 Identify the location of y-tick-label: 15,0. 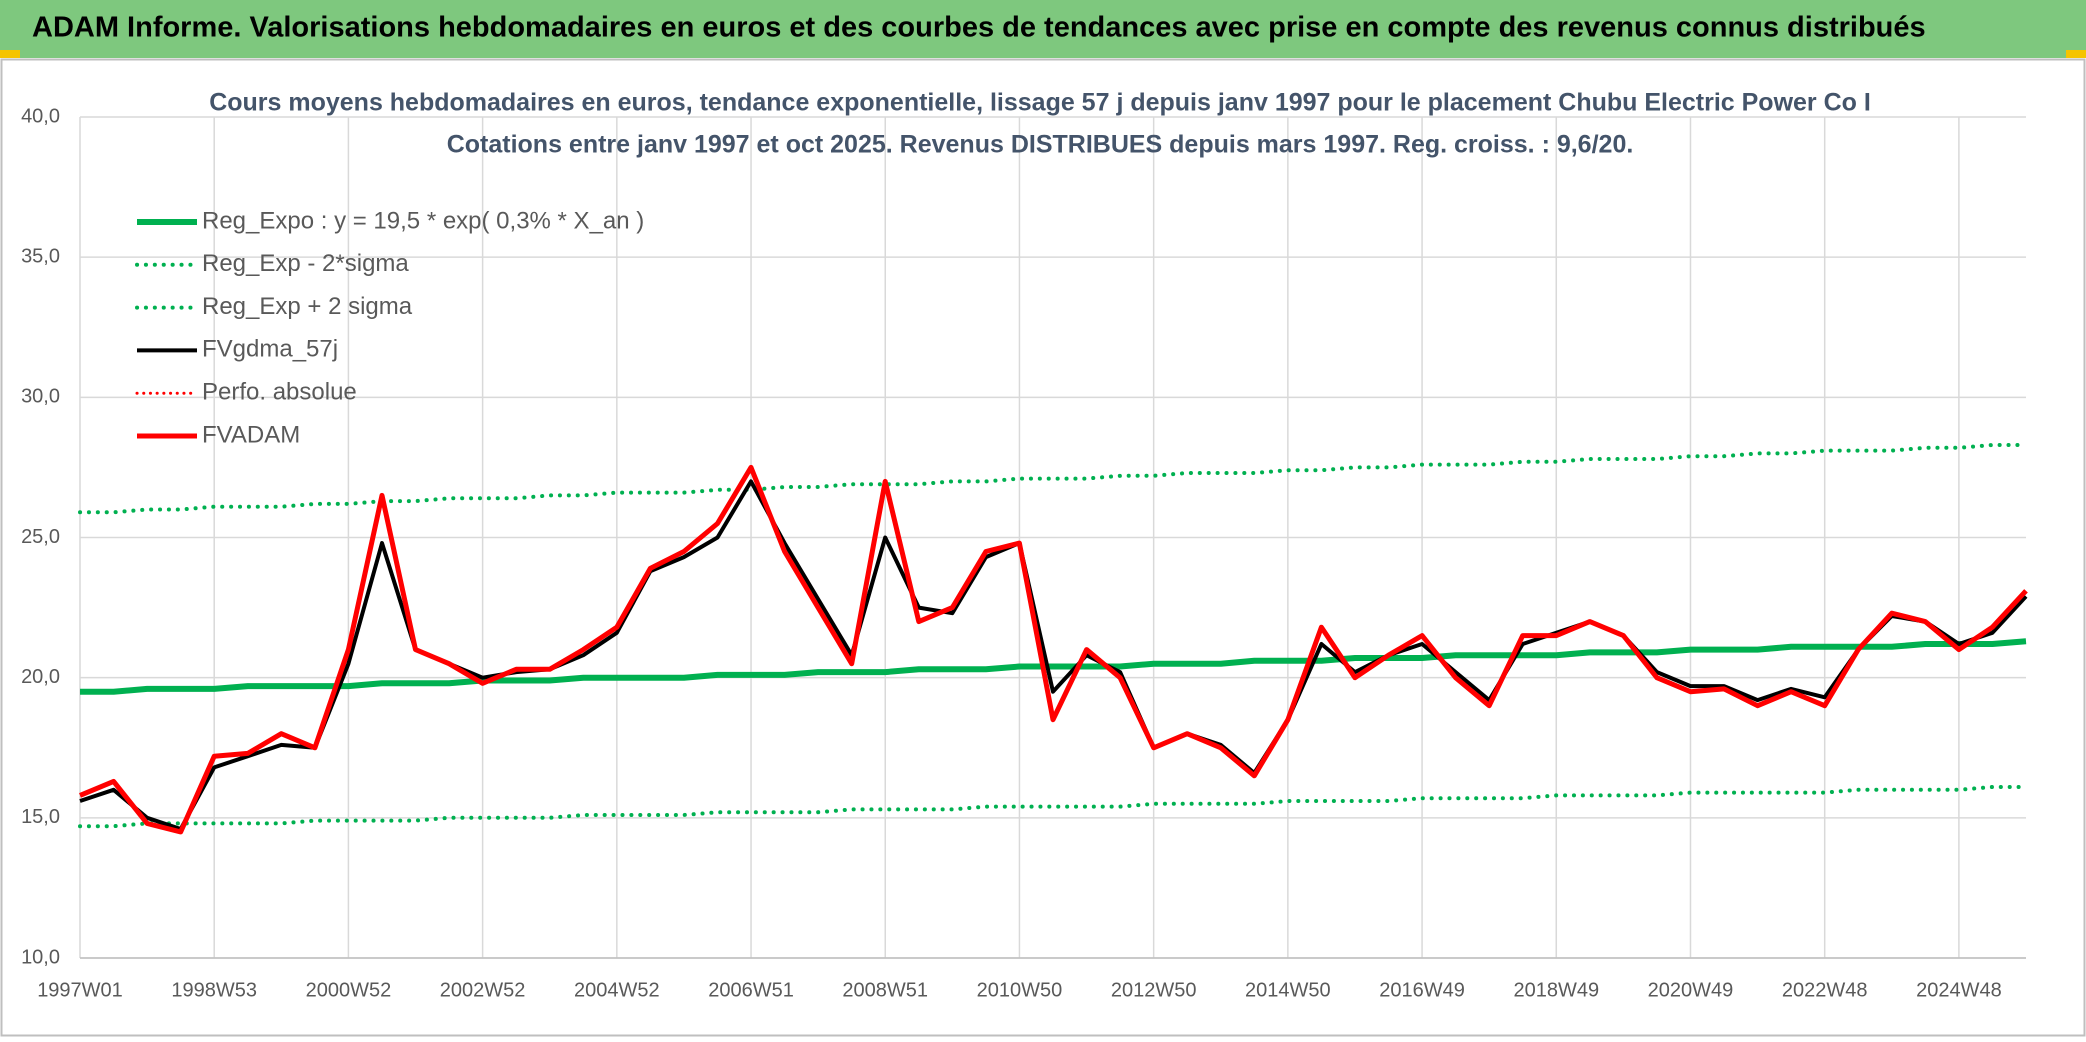
(40, 817).